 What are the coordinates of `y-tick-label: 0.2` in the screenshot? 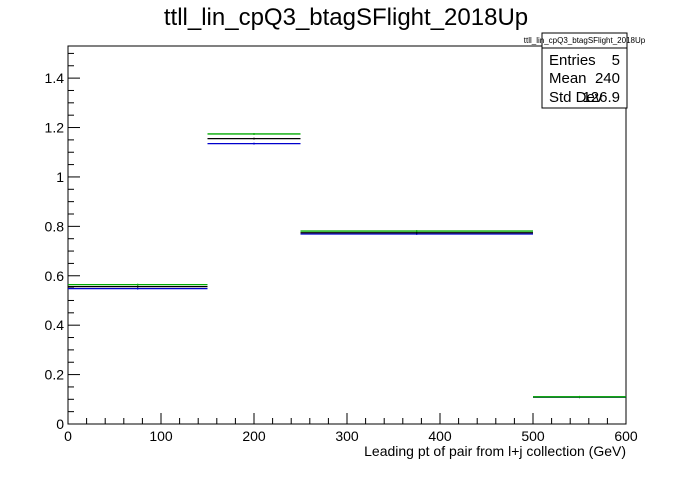 It's located at (55, 375).